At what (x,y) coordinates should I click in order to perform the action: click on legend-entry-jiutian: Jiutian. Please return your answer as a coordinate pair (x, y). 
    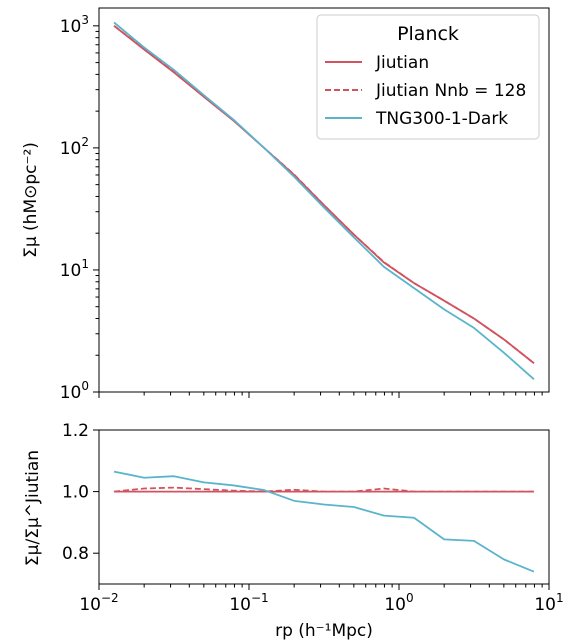
    Looking at the image, I should click on (402, 63).